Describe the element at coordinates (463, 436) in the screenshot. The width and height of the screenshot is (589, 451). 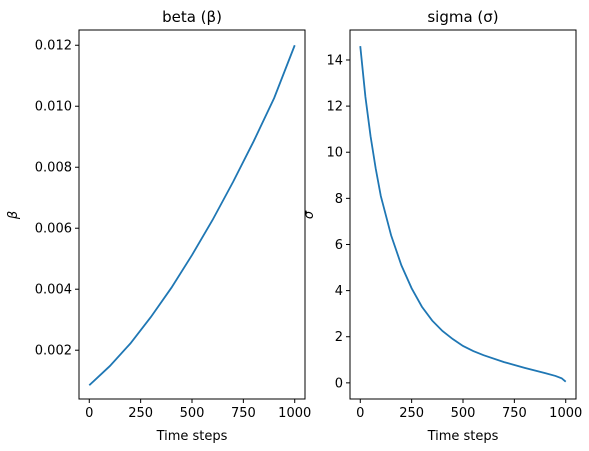
I see `sigma-xlabel: Time steps` at that location.